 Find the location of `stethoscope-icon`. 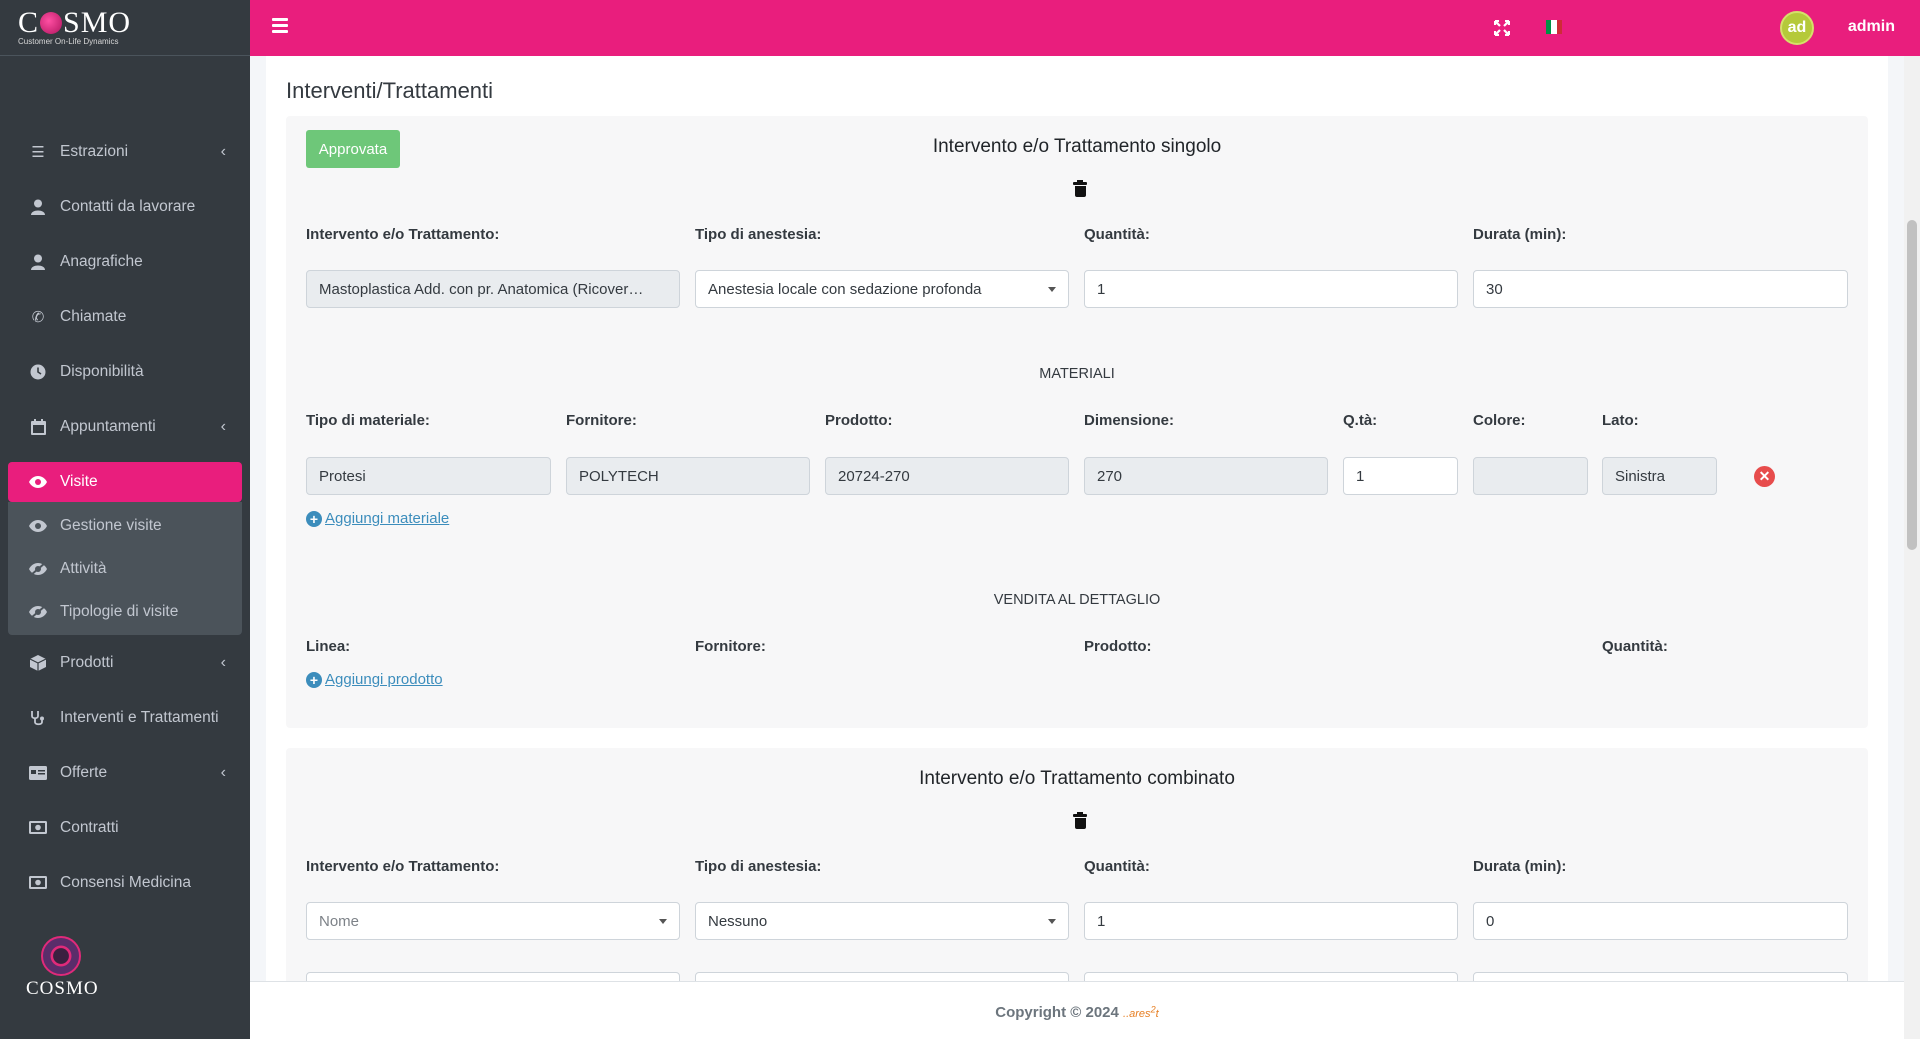

stethoscope-icon is located at coordinates (38, 718).